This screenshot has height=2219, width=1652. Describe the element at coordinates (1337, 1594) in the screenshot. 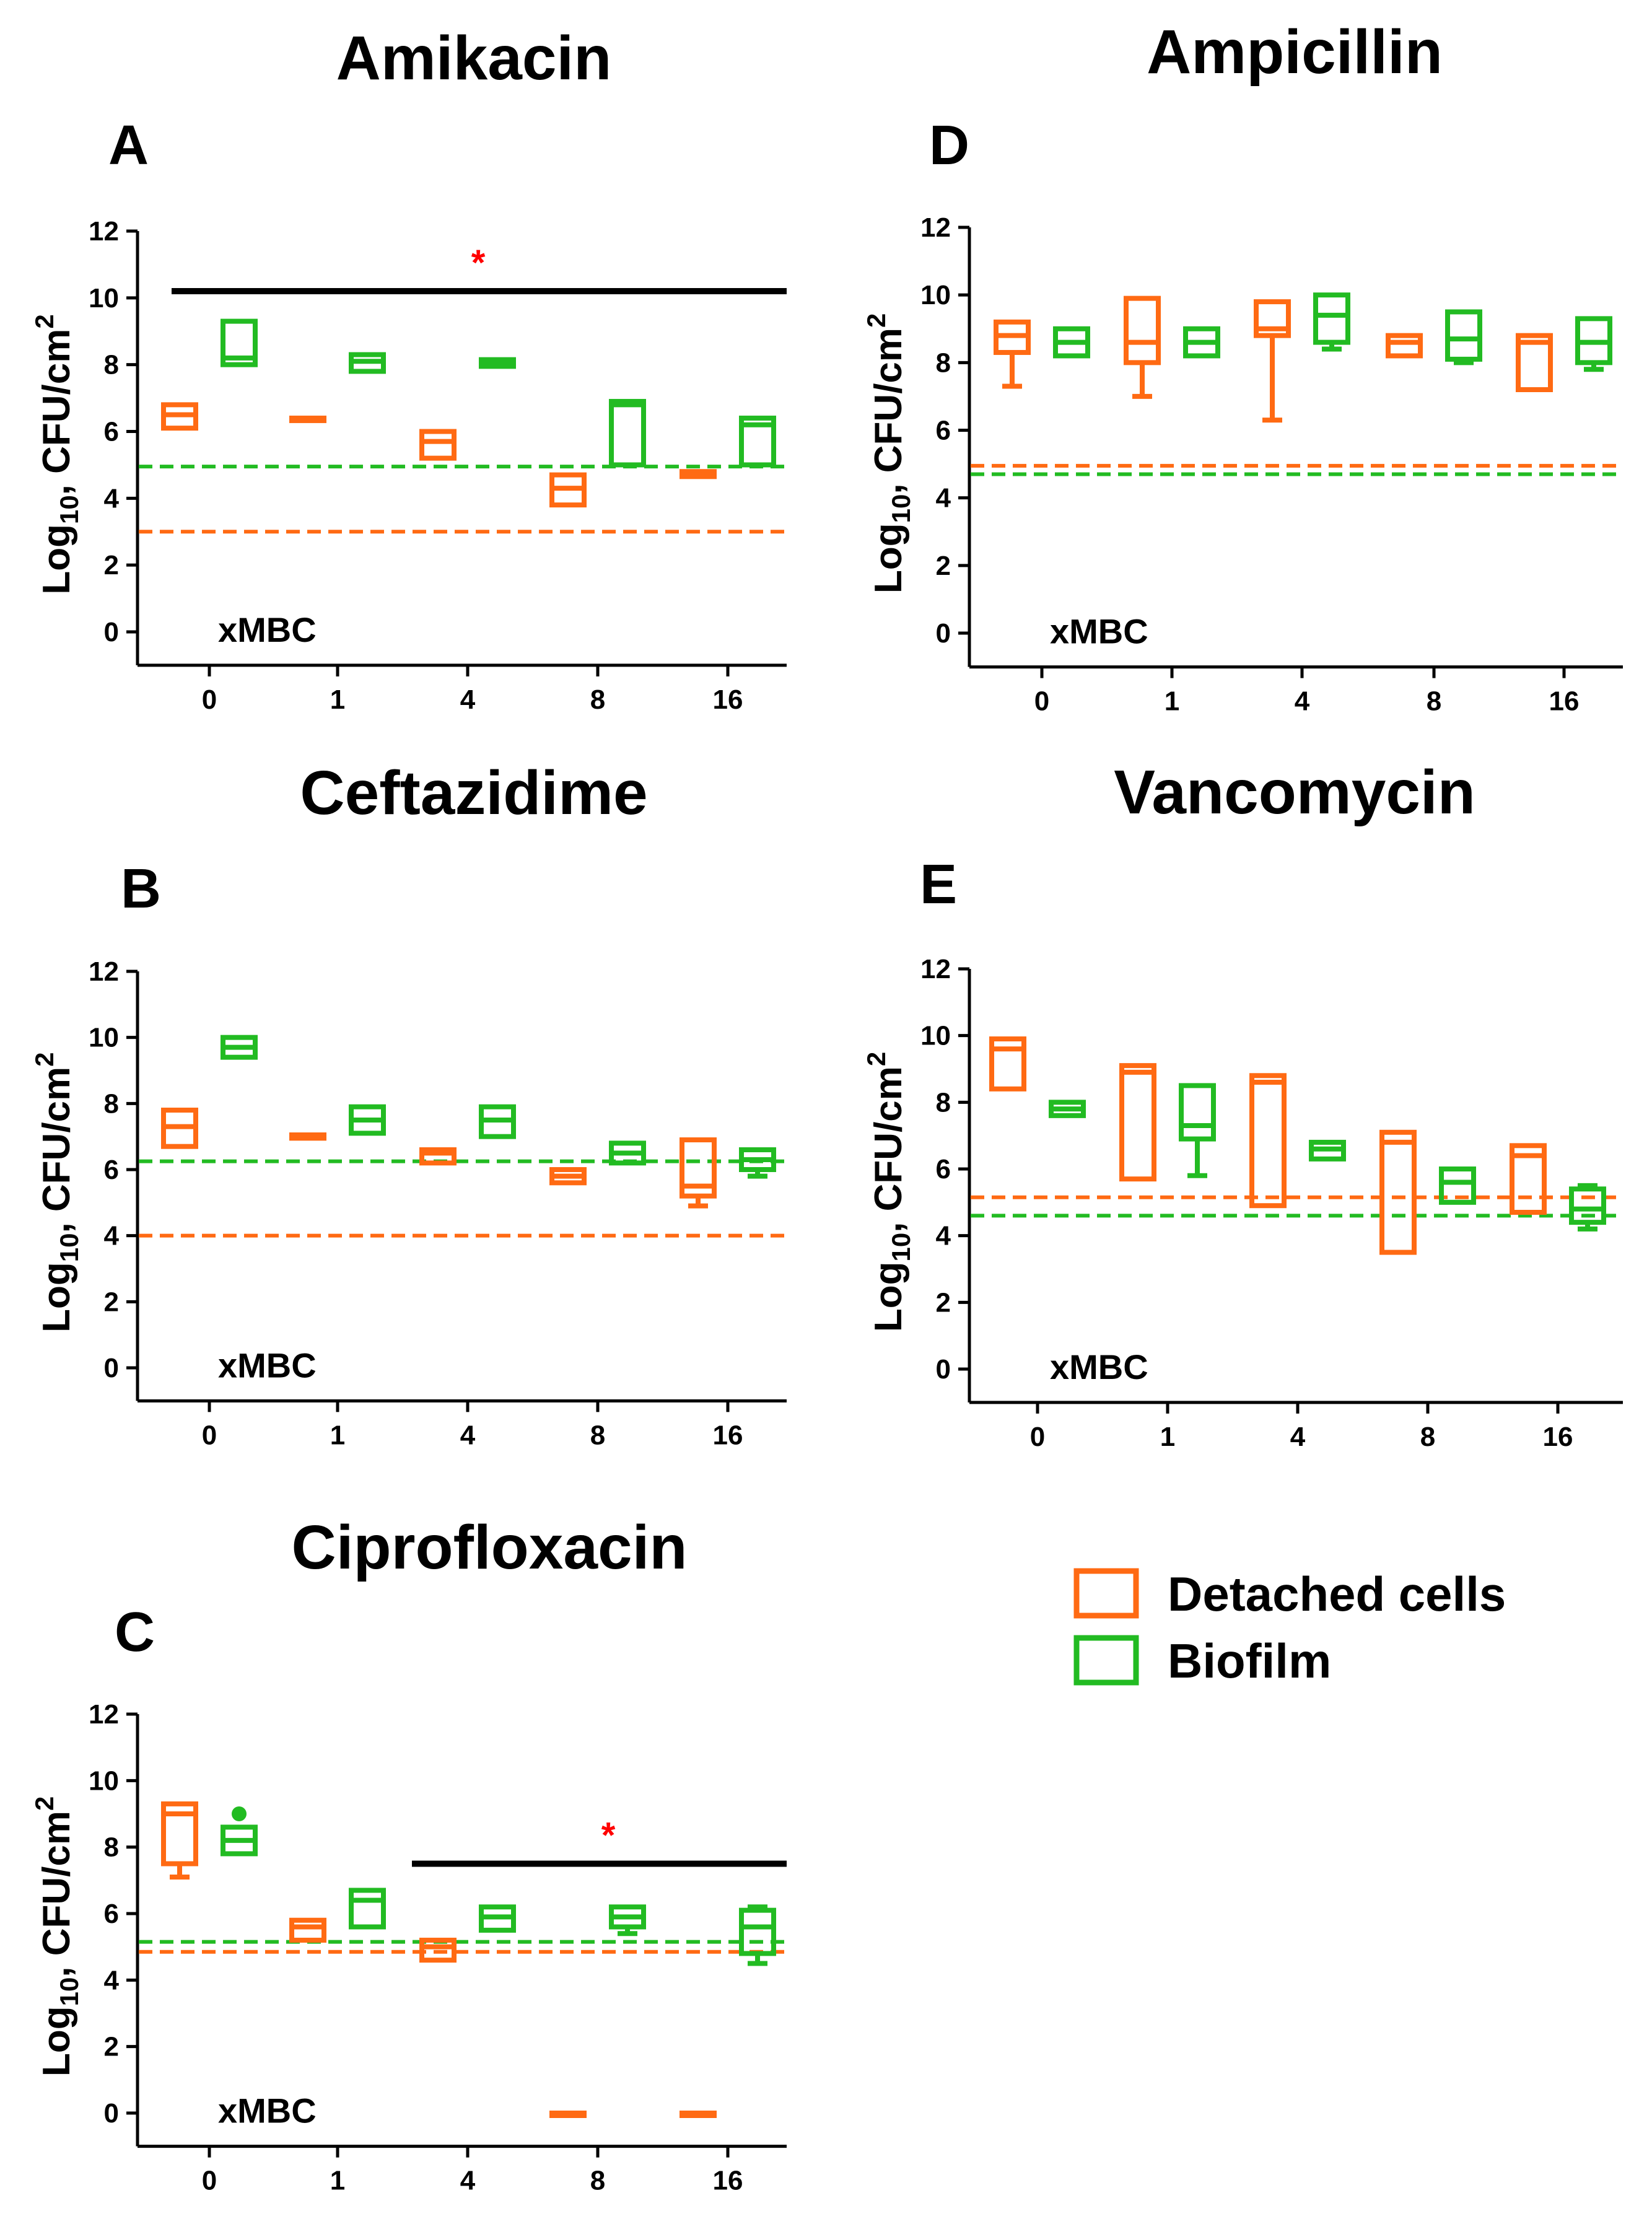

I see `legend-detached-label: Detached cells` at that location.